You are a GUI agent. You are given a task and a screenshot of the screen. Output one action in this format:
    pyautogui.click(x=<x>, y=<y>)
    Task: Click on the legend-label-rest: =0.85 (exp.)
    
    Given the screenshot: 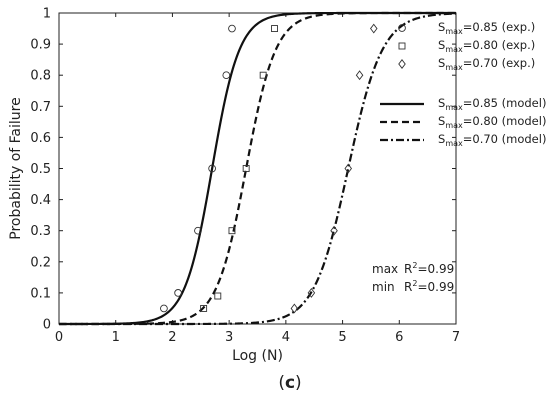 What is the action you would take?
    pyautogui.click(x=499, y=27)
    